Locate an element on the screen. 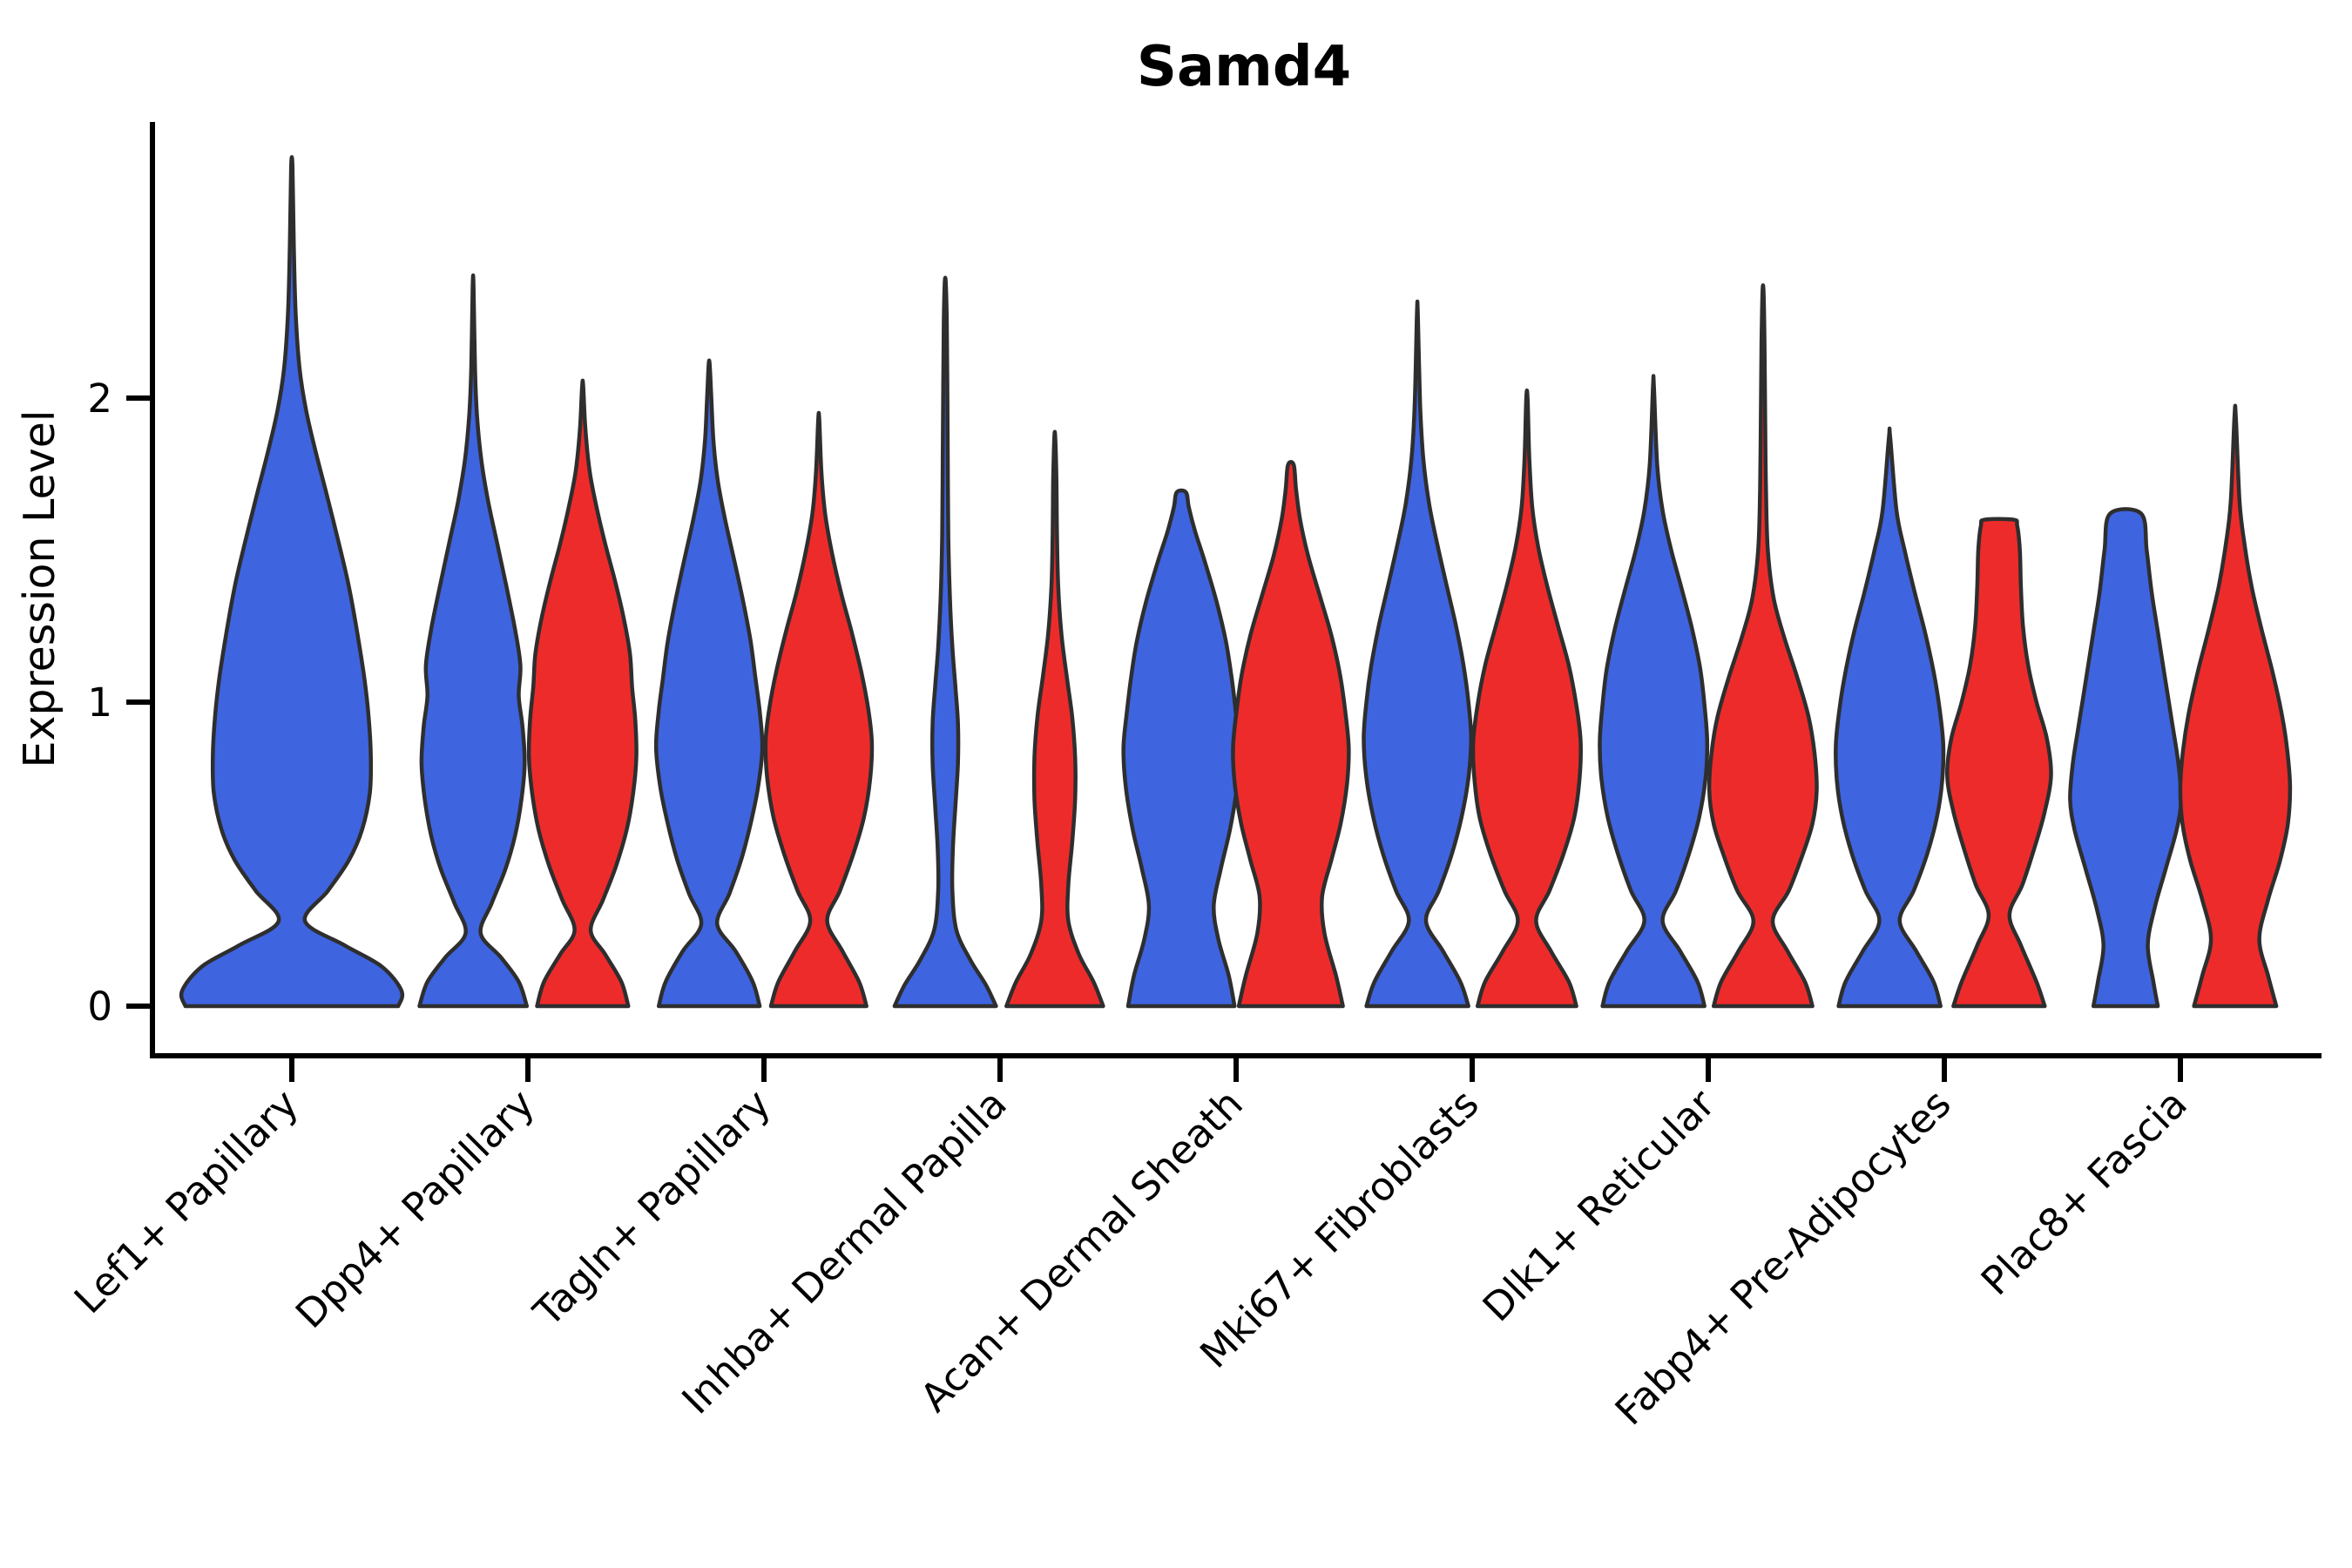 The height and width of the screenshot is (1568, 2352). y-axis-ticks: 0 1 2 is located at coordinates (119, 702).